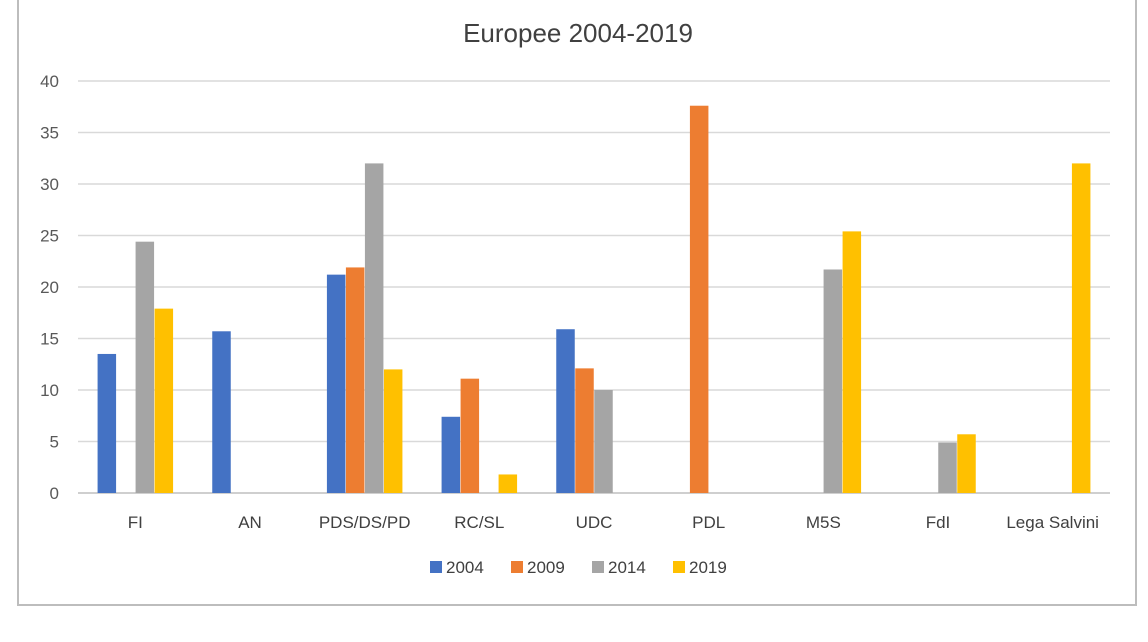 The image size is (1148, 642). I want to click on y-tick-label: 20, so click(49, 287).